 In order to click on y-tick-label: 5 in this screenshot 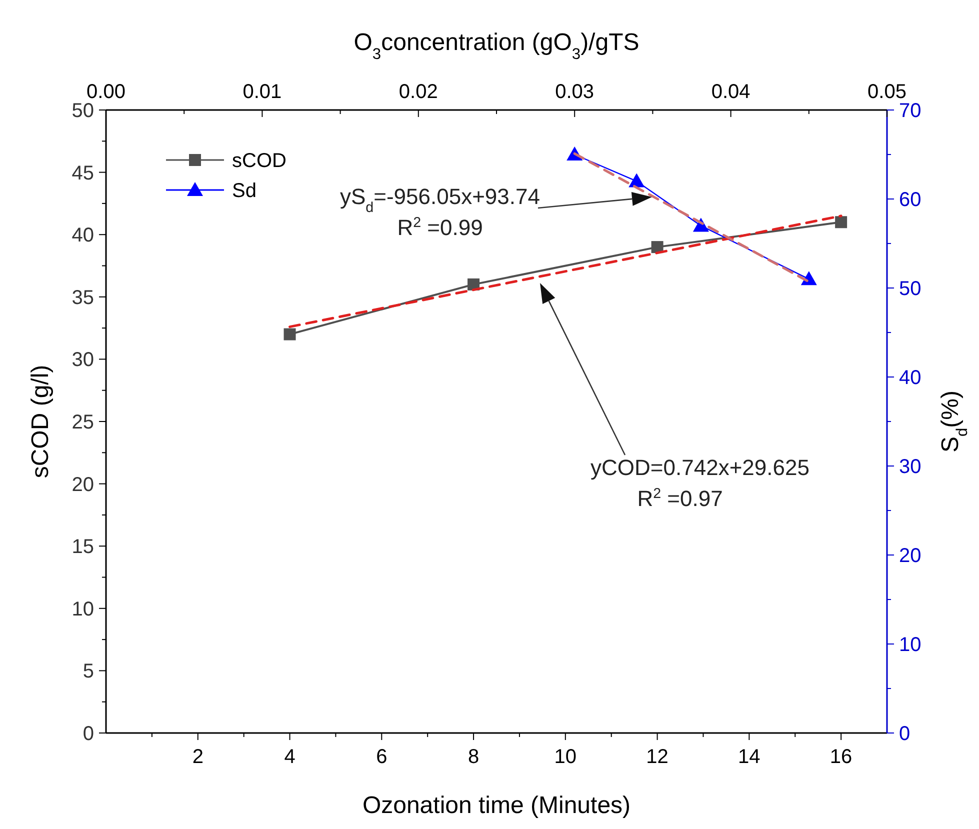, I will do `click(88, 671)`.